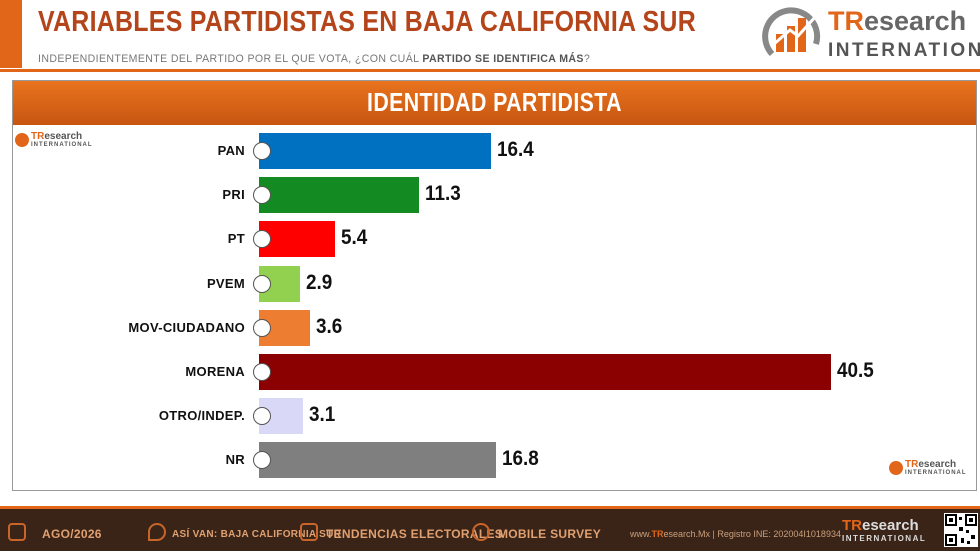 This screenshot has width=980, height=551. What do you see at coordinates (322, 415) in the screenshot?
I see `value-label-otro-indep: 3.1` at bounding box center [322, 415].